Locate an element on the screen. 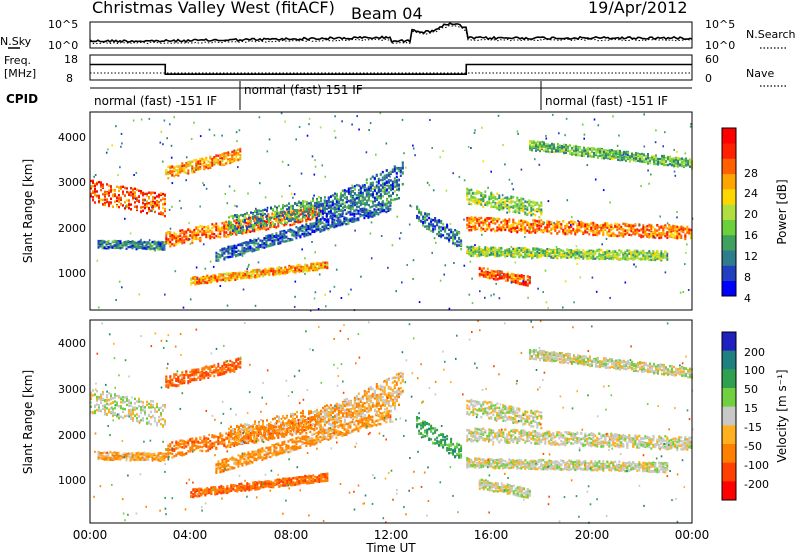 This screenshot has height=554, width=800. freq-label: Freq. is located at coordinates (17, 60).